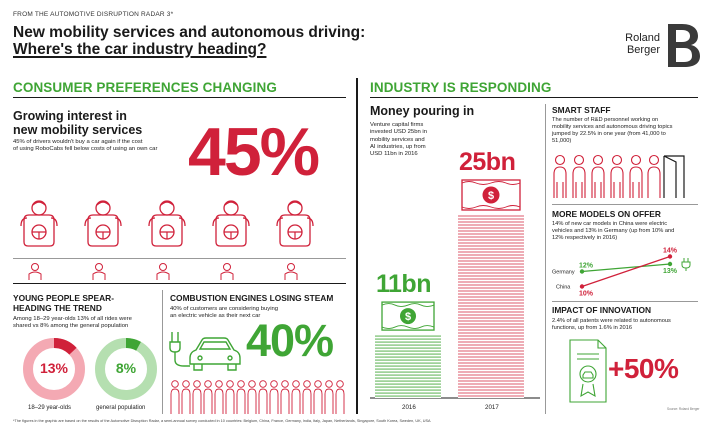 The height and width of the screenshot is (429, 710). I want to click on money-bar-2017-fill, so click(491, 289).